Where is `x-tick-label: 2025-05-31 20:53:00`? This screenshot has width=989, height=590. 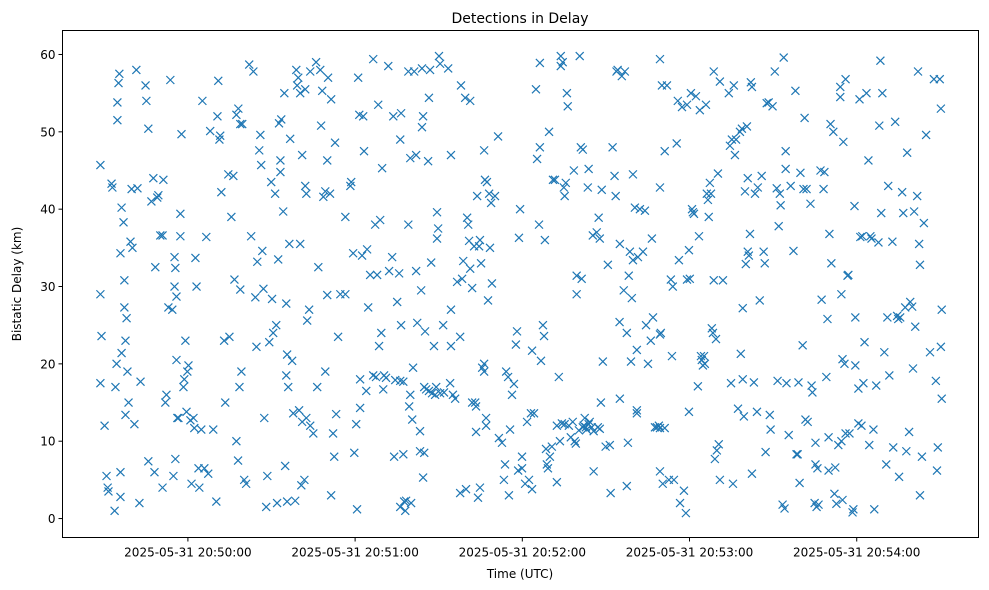
x-tick-label: 2025-05-31 20:53:00 is located at coordinates (689, 553).